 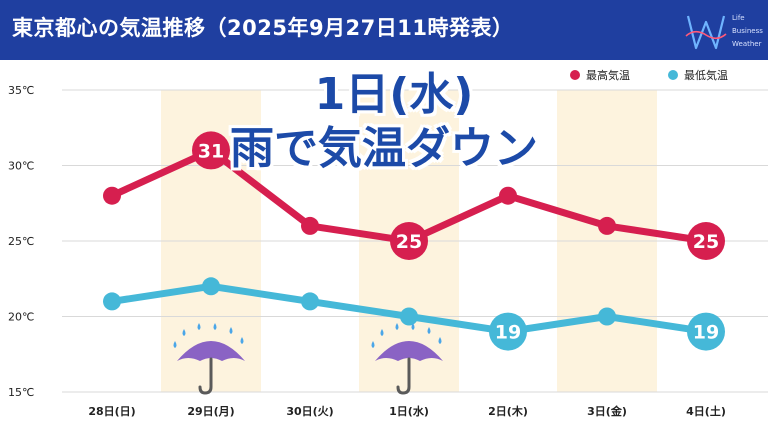 I want to click on legend-label-low: 最低気温, so click(x=706, y=75).